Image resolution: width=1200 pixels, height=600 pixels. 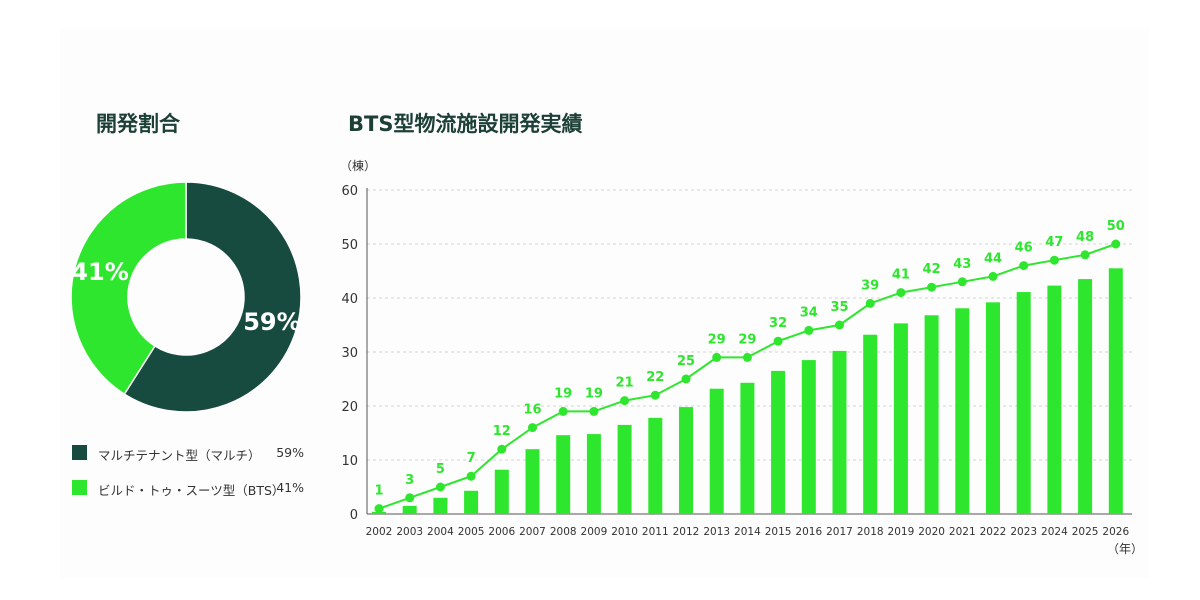 I want to click on x-tick-label: 2022, so click(x=993, y=532).